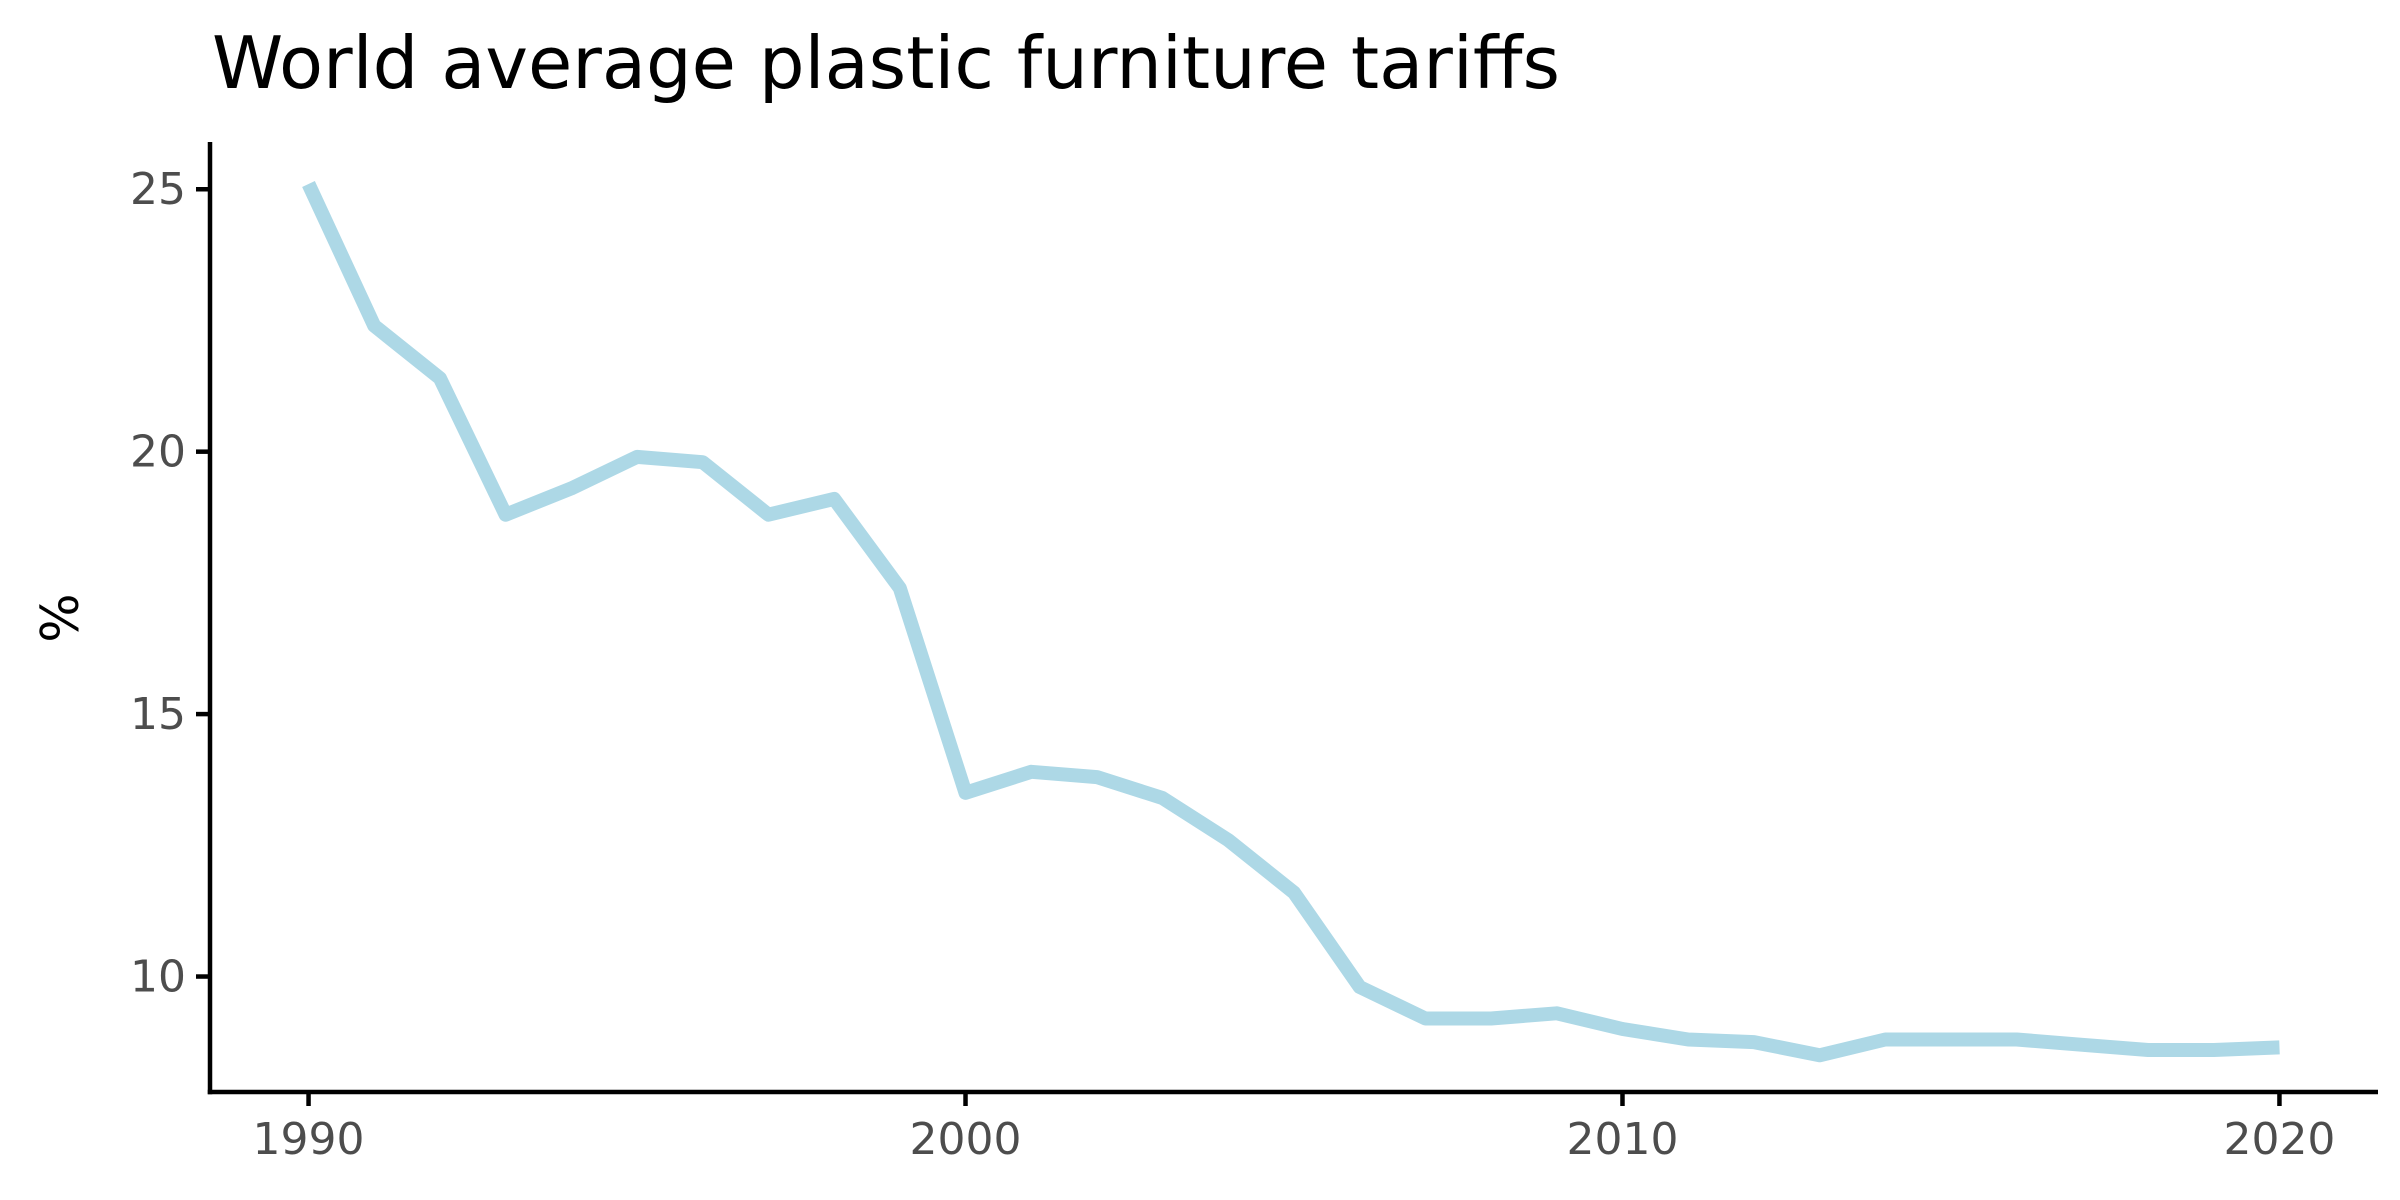 The image size is (2400, 1200). What do you see at coordinates (158, 189) in the screenshot?
I see `y-tick-label: 25` at bounding box center [158, 189].